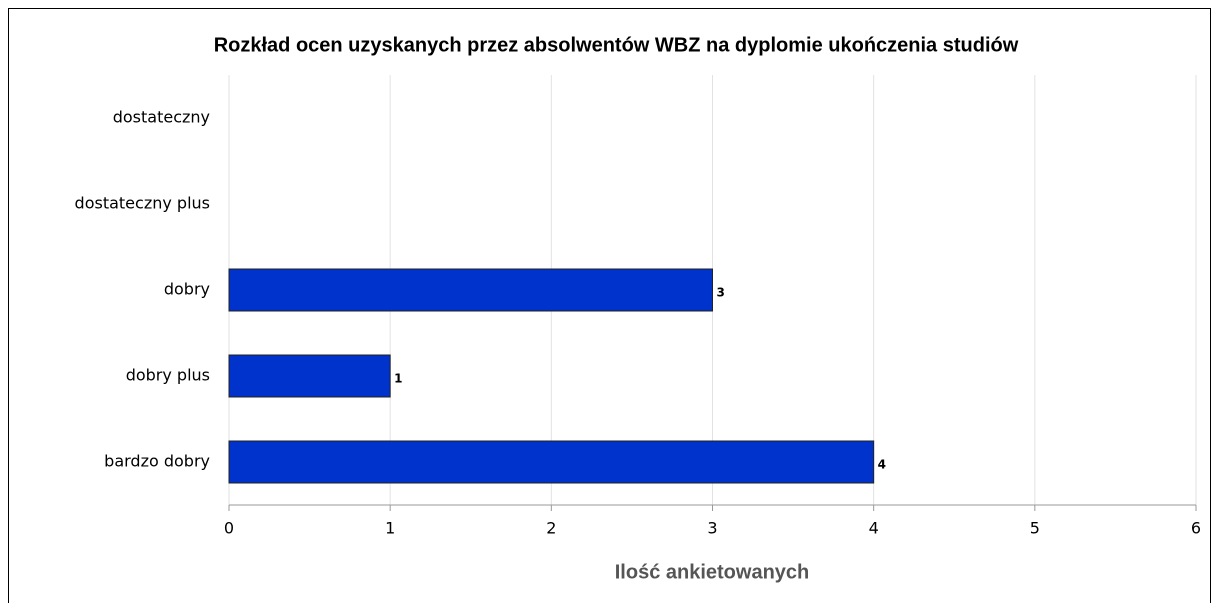  I want to click on x-axis-label: Ilość ankietowanych, so click(712, 572).